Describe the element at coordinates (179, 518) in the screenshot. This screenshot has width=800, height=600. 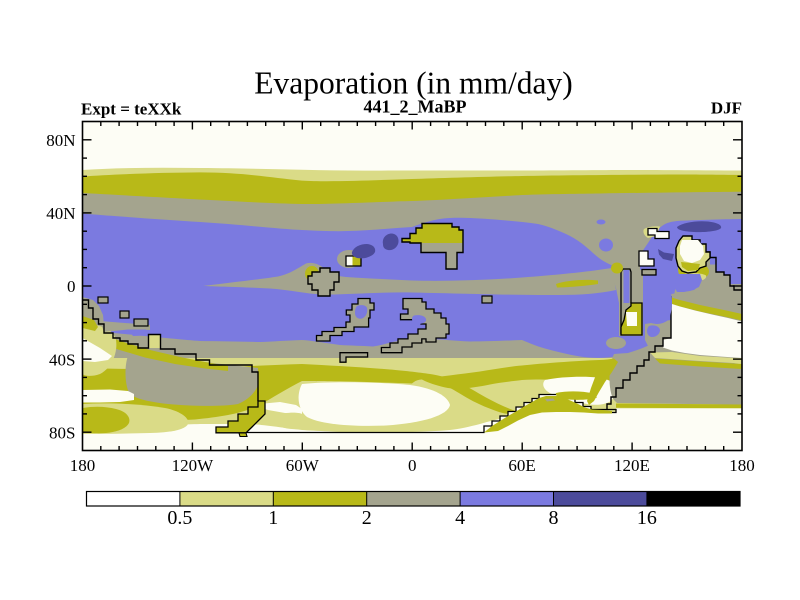
I see `svg-text: 0.5` at that location.